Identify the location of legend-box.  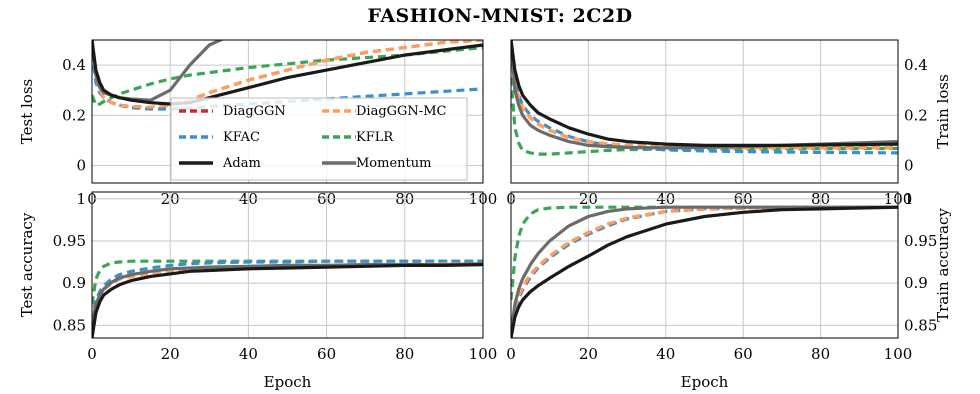
(319, 139).